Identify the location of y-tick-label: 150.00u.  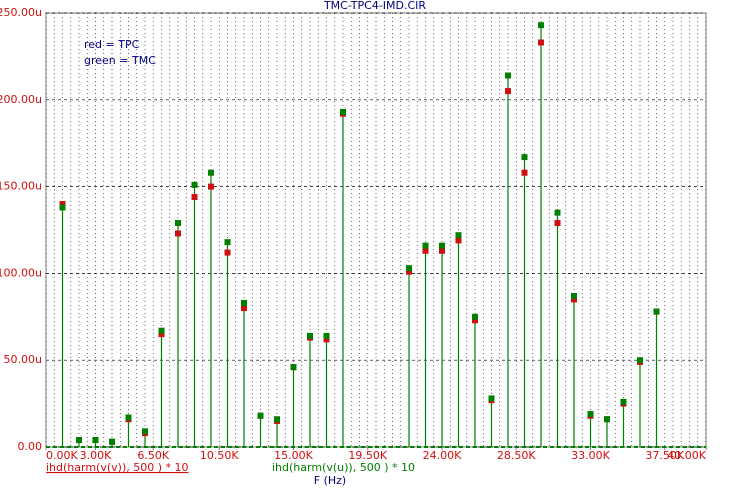
(21, 186).